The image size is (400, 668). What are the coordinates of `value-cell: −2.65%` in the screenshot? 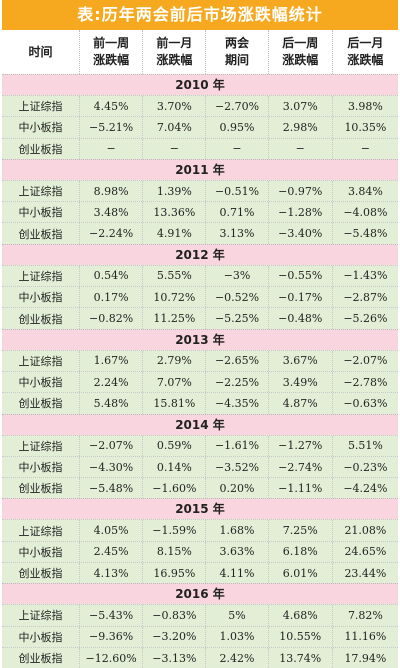 It's located at (237, 360).